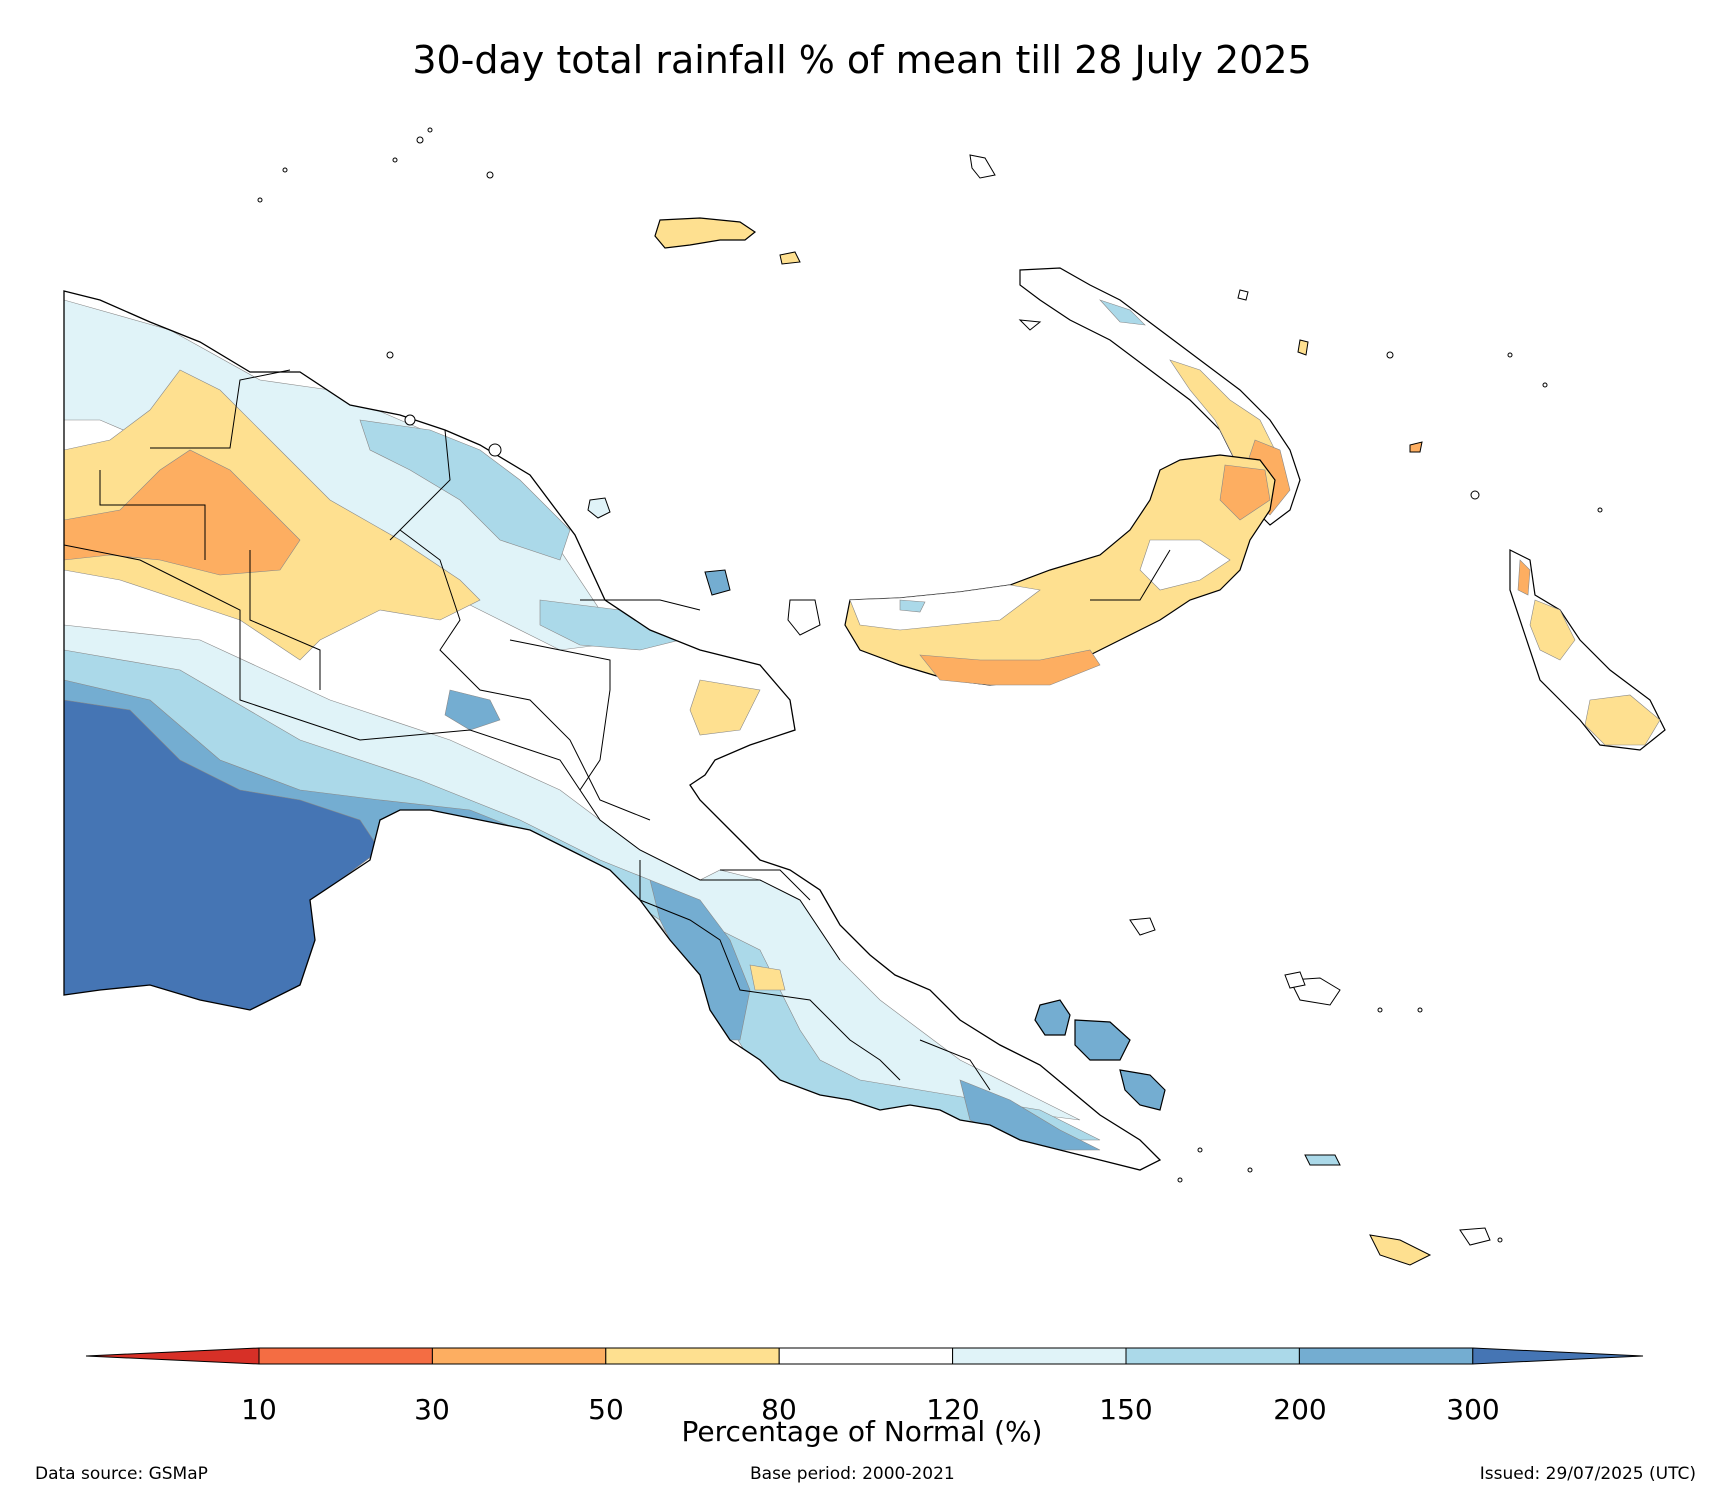 The width and height of the screenshot is (1724, 1494). Describe the element at coordinates (182, 512) in the screenshot. I see `zone-30-50-west` at that location.